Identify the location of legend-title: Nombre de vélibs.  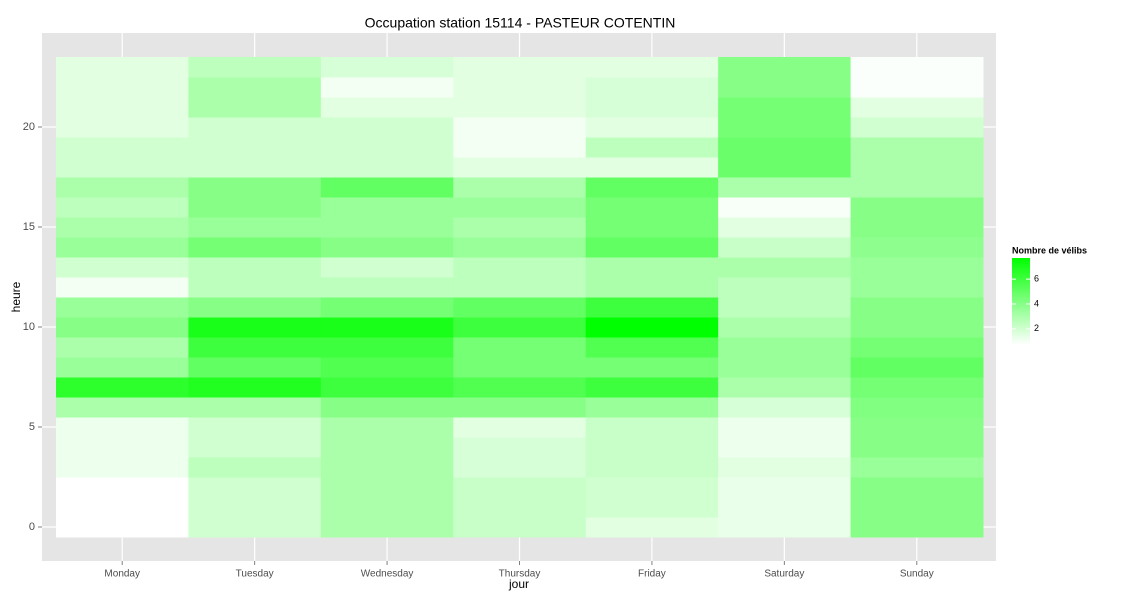
(1049, 250).